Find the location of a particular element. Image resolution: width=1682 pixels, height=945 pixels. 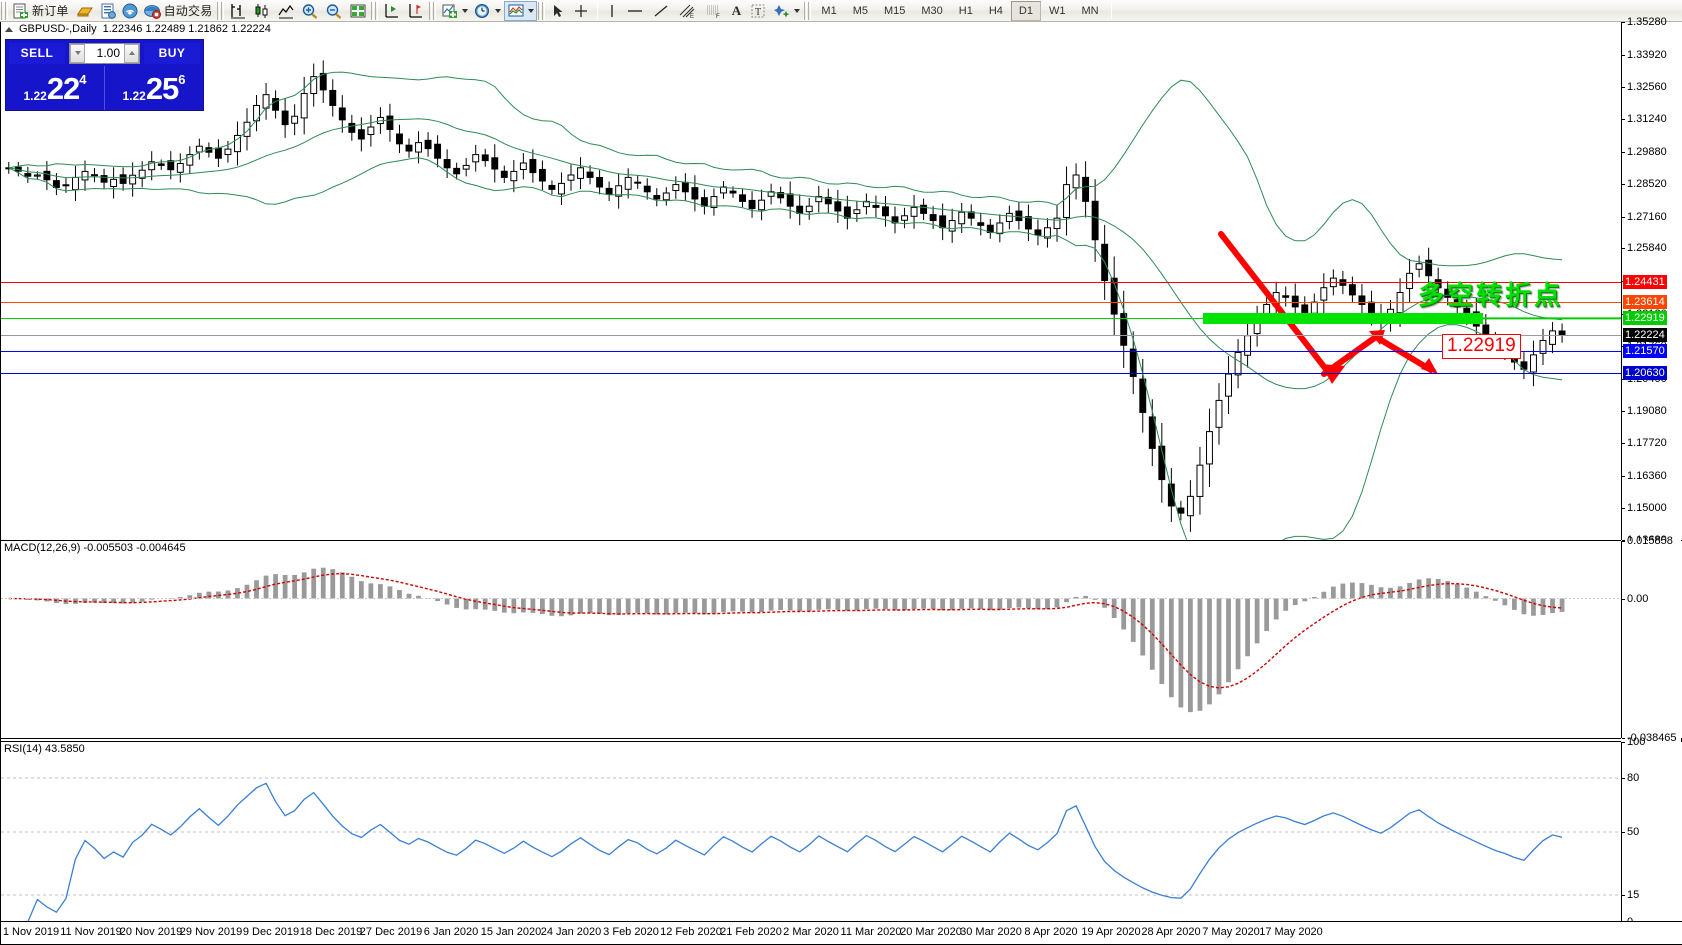

trendline-button is located at coordinates (661, 11).